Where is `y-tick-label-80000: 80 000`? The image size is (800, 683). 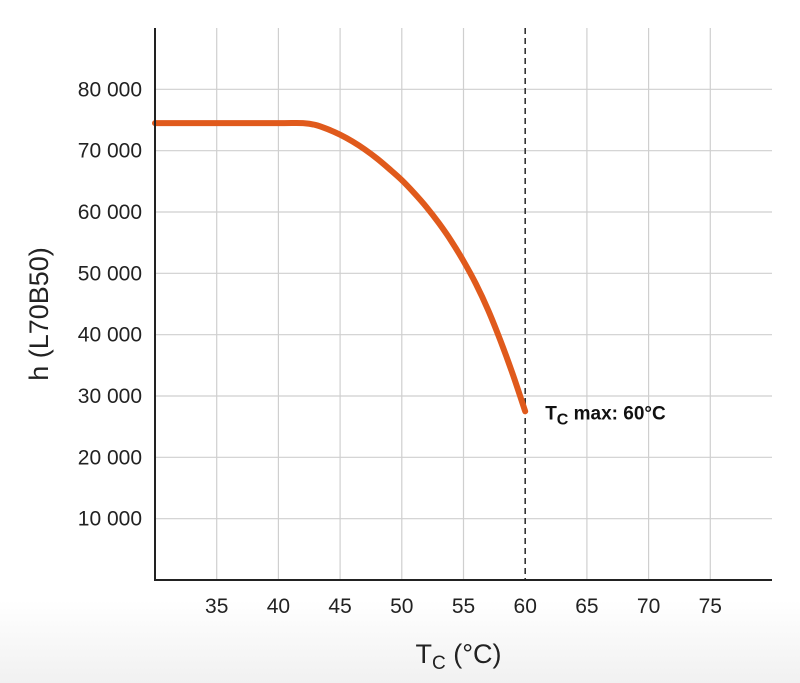 y-tick-label-80000: 80 000 is located at coordinates (110, 89).